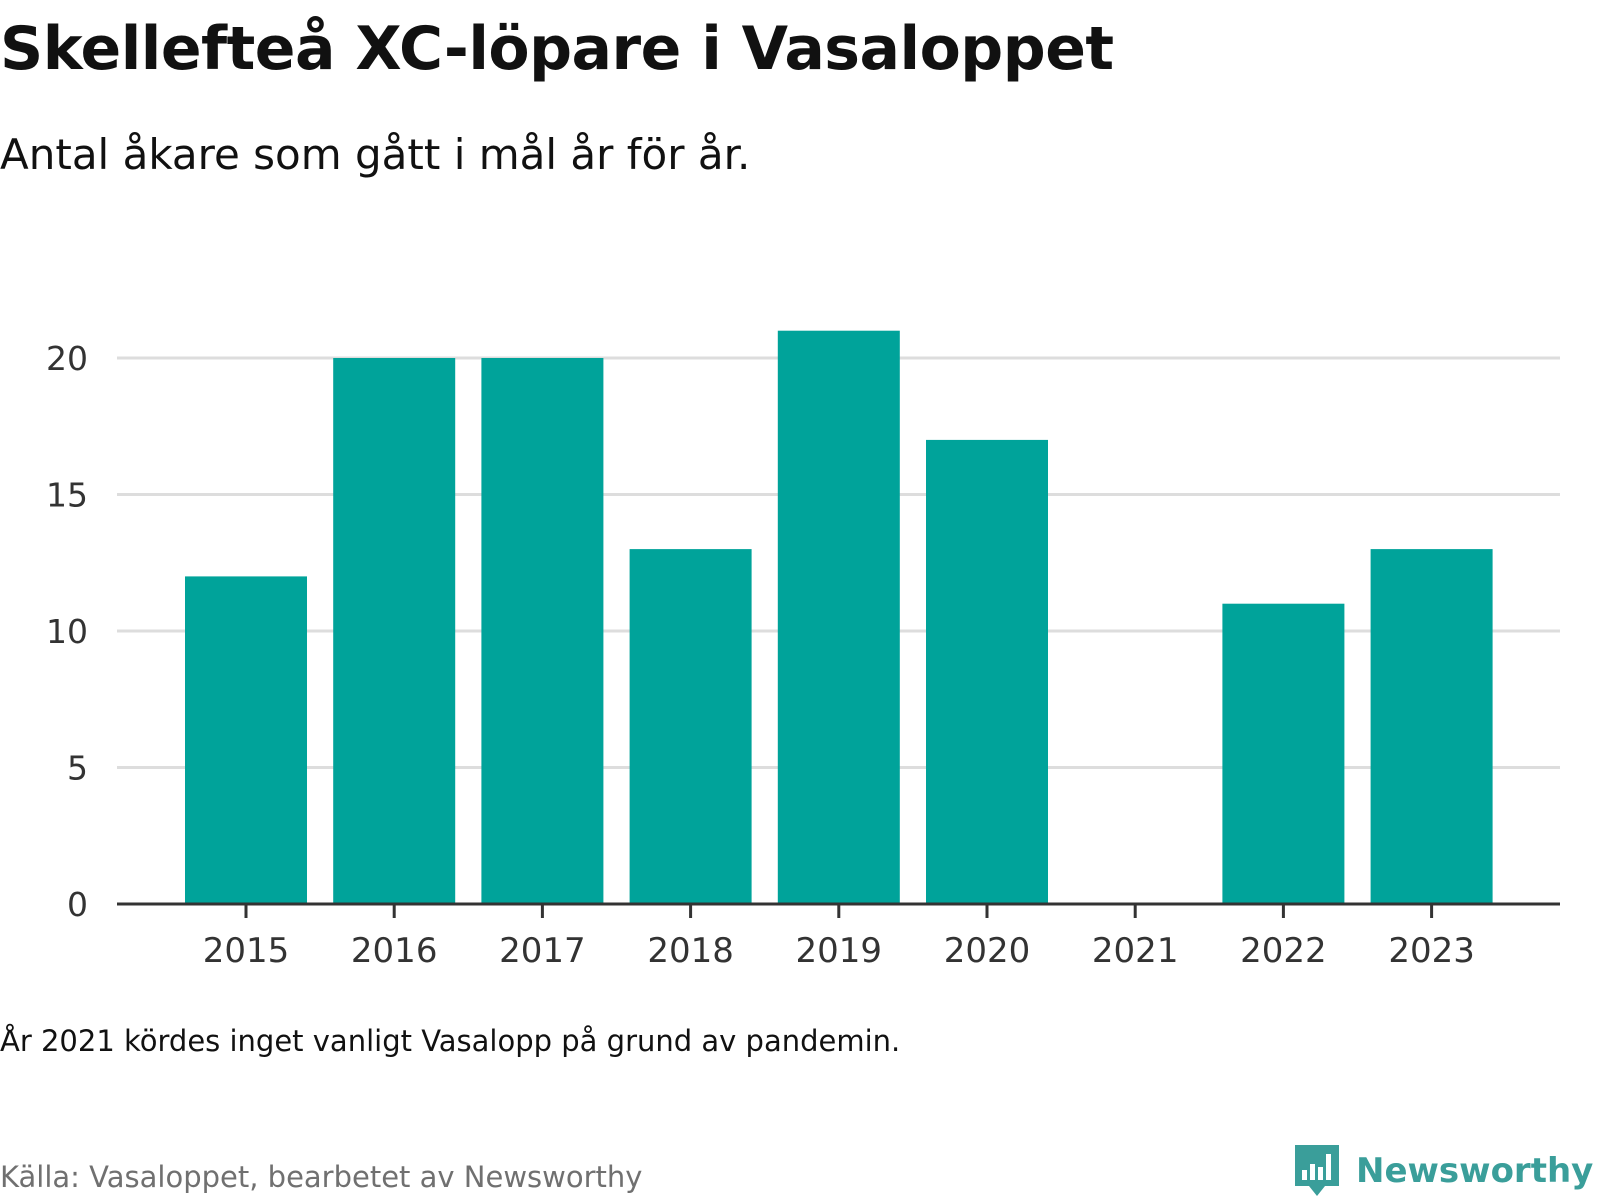 This screenshot has height=1200, width=1600. What do you see at coordinates (394, 631) in the screenshot?
I see `bar-2016` at bounding box center [394, 631].